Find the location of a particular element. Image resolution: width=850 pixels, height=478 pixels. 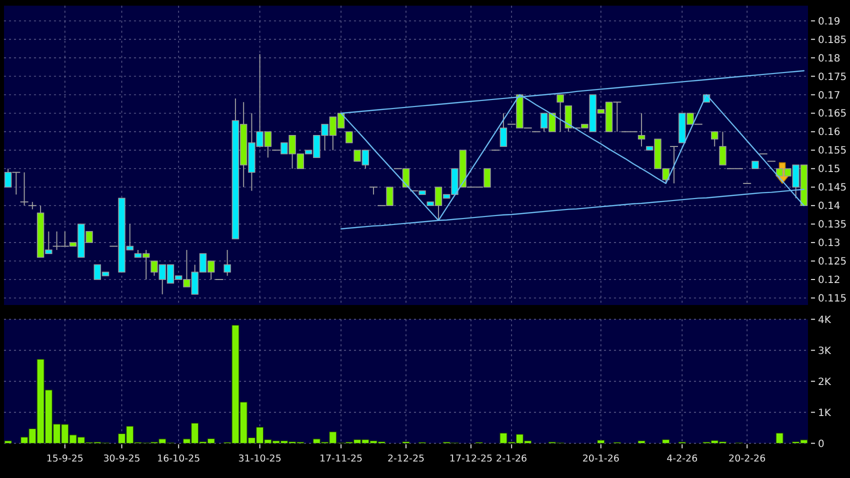

y-tick-label: 0.15 is located at coordinates (829, 170).